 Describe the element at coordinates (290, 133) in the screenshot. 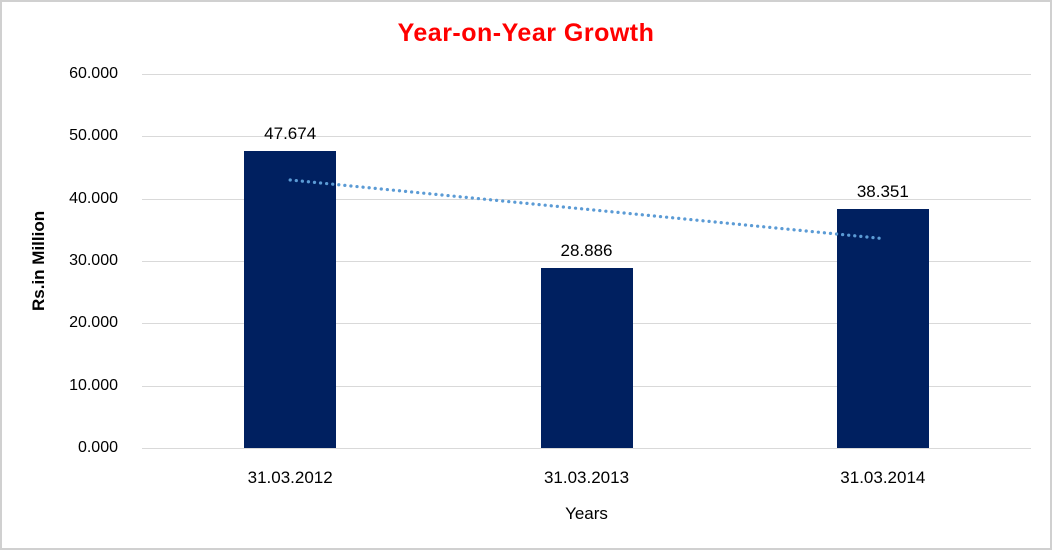

I see `bar-value-label: 47.674` at that location.